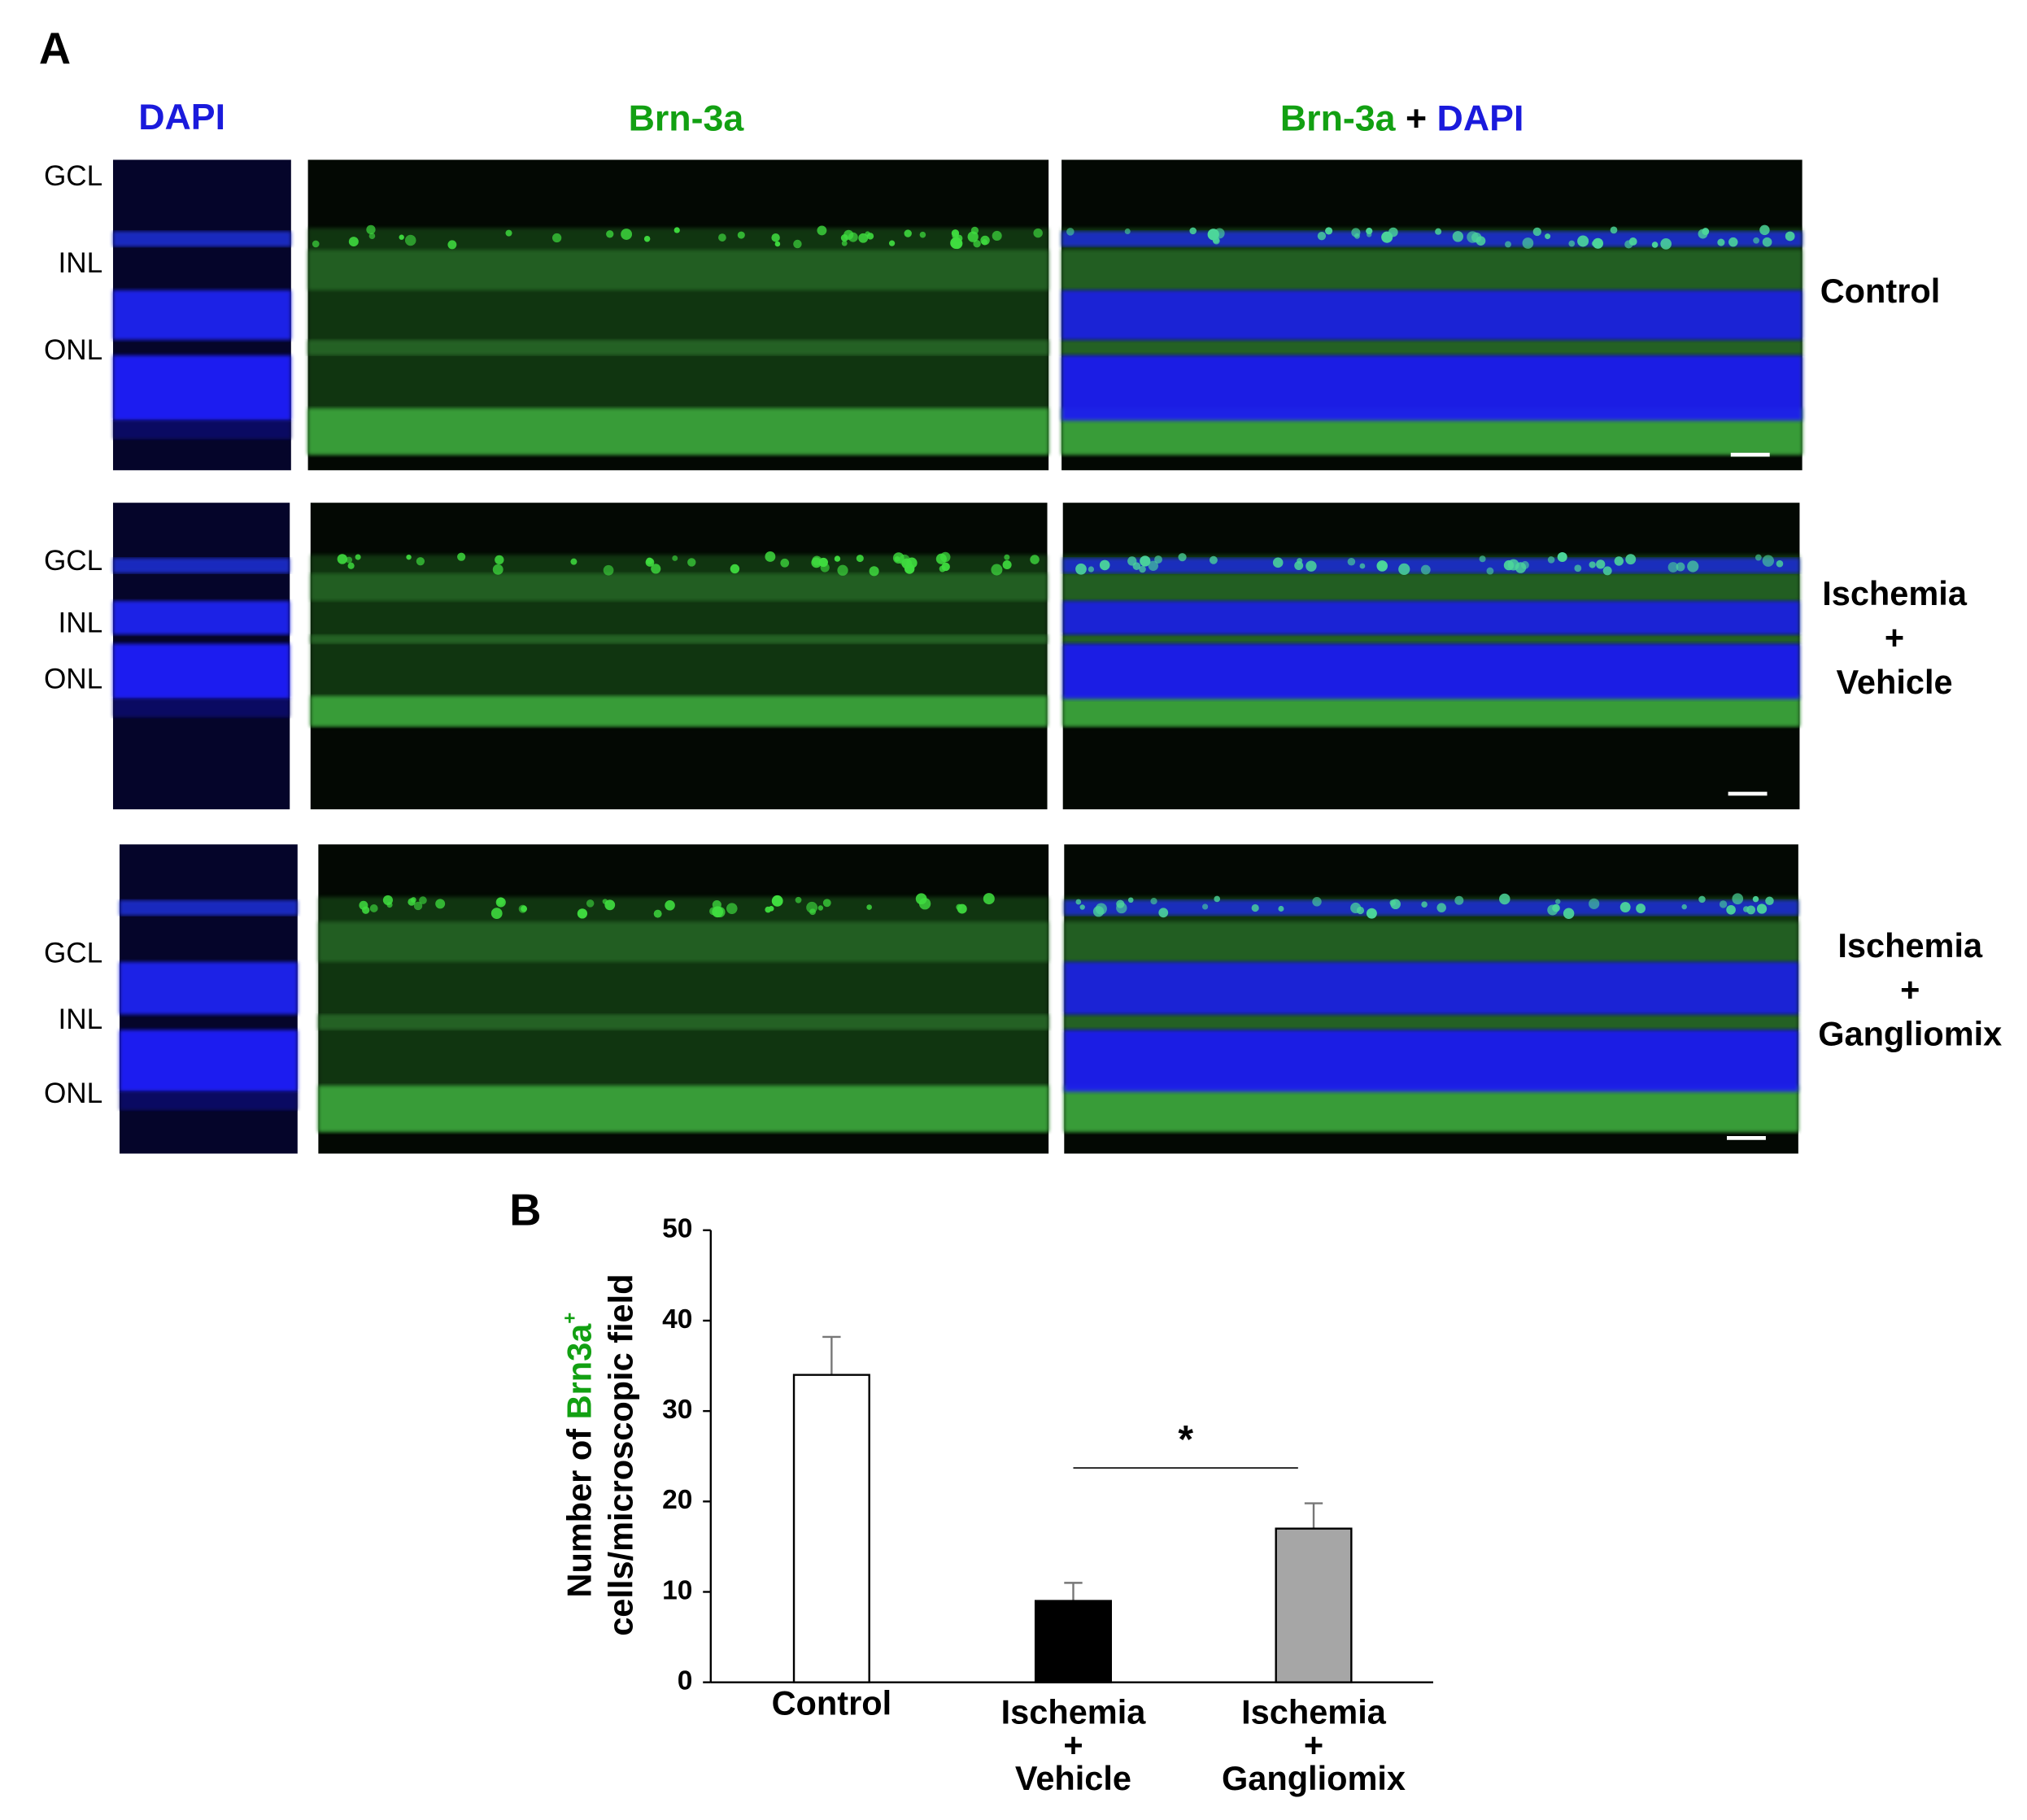 The image size is (2027, 1820). Describe the element at coordinates (1431, 1108) in the screenshot. I see `outer-segments` at that location.